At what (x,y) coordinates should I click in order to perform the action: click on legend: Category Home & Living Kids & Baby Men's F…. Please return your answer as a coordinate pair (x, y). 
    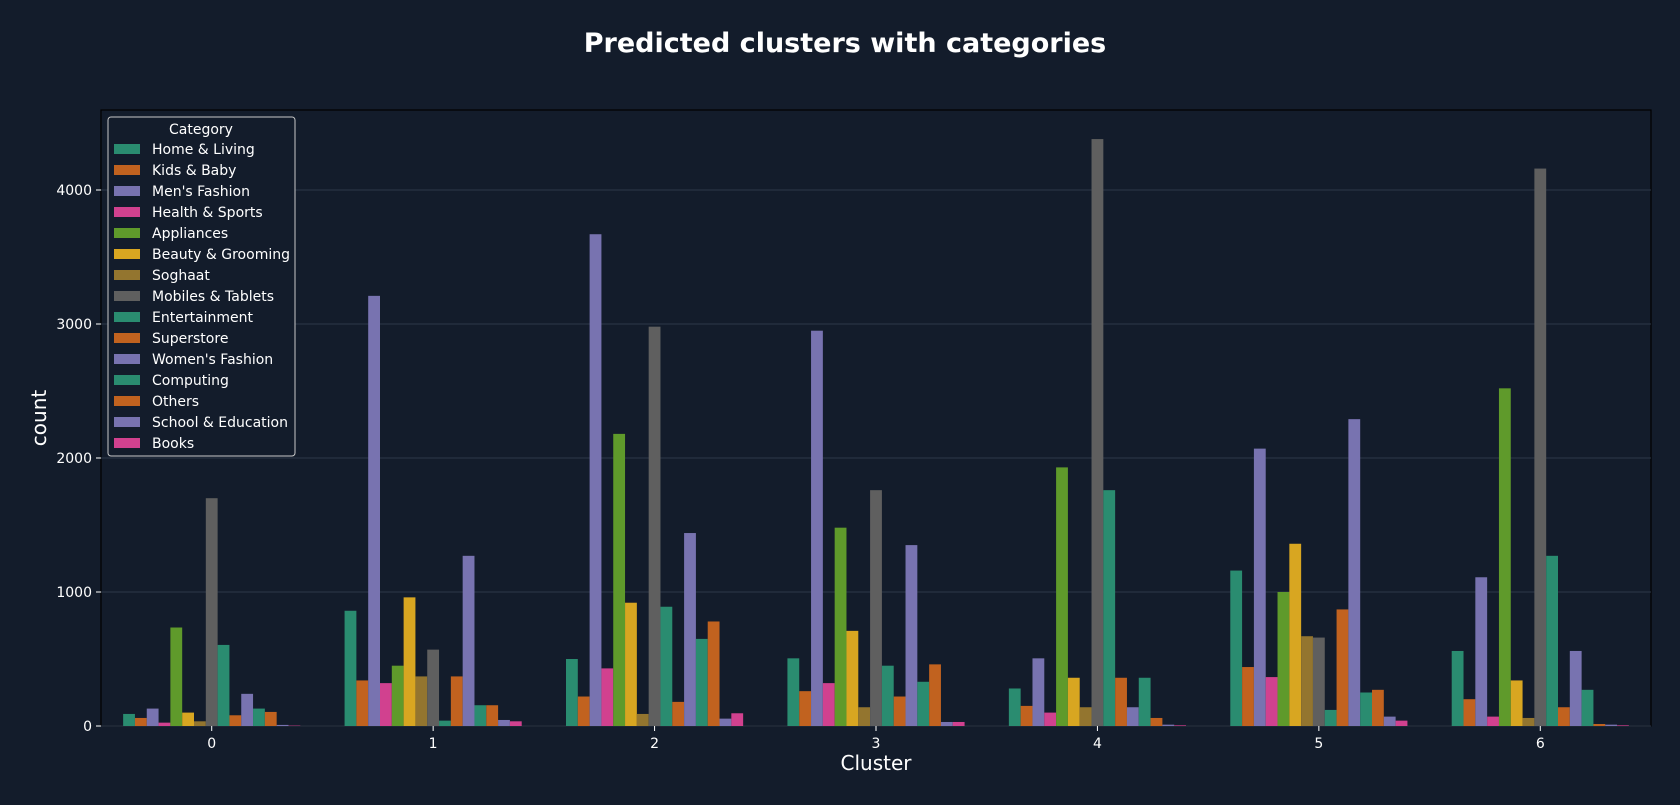
    Looking at the image, I should click on (201, 286).